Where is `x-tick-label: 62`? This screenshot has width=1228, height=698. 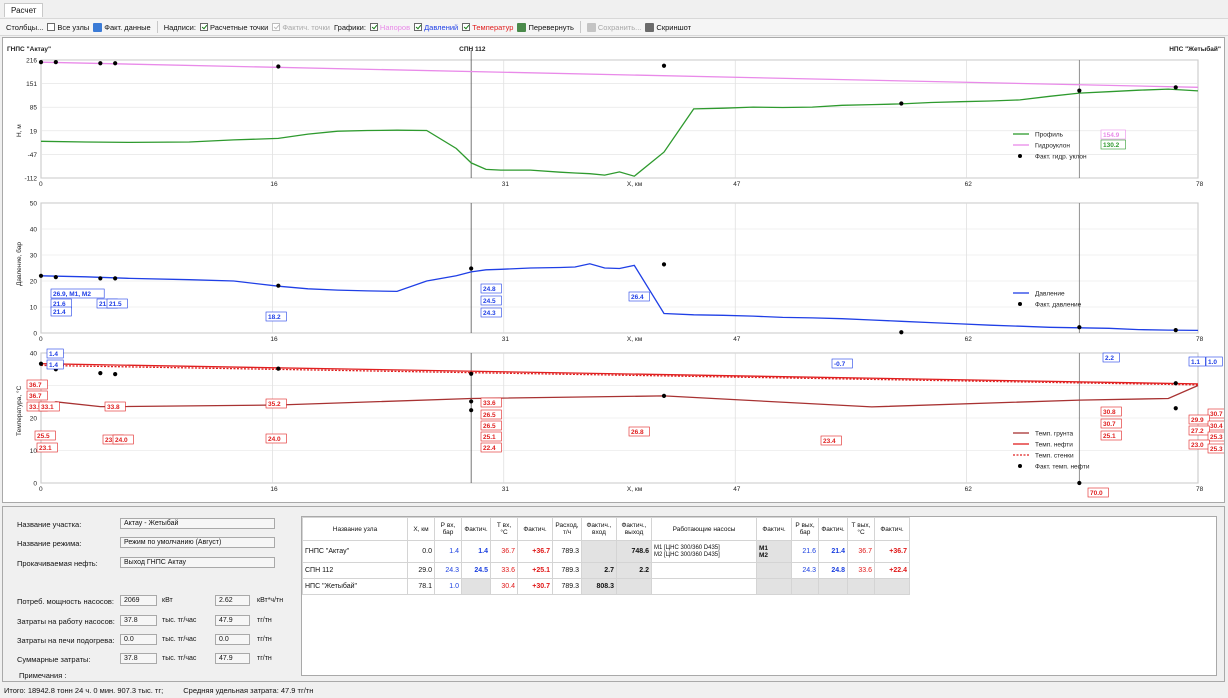 x-tick-label: 62 is located at coordinates (969, 489).